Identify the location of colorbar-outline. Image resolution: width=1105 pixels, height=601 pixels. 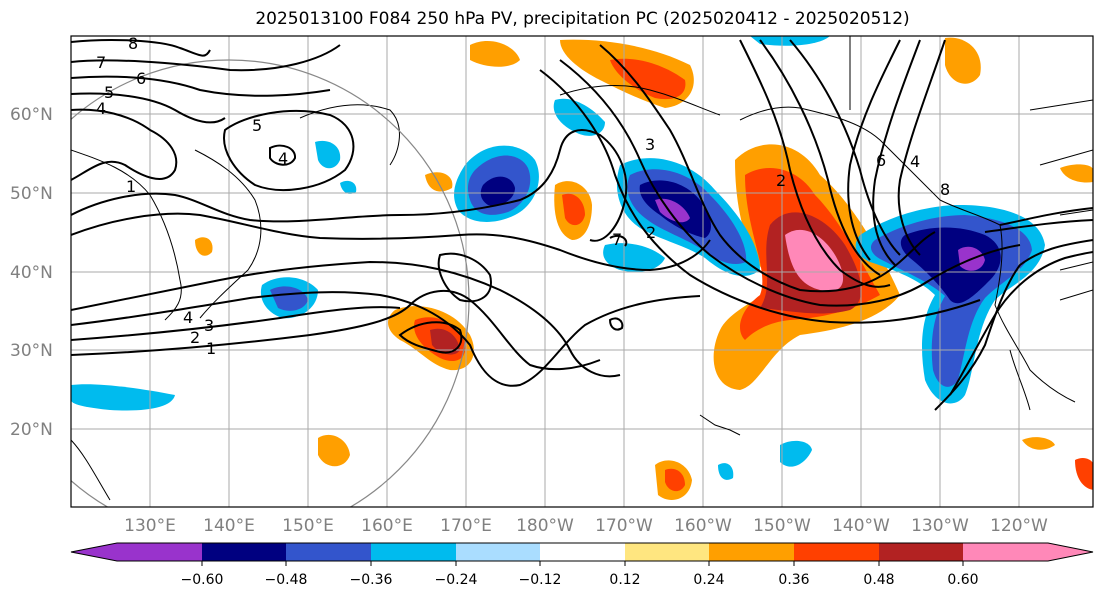
(582, 552).